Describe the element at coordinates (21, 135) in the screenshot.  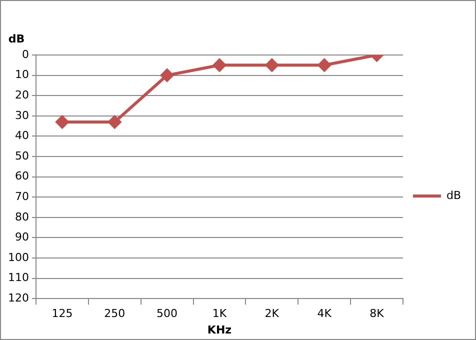
I see `y-tick-label: 40` at that location.